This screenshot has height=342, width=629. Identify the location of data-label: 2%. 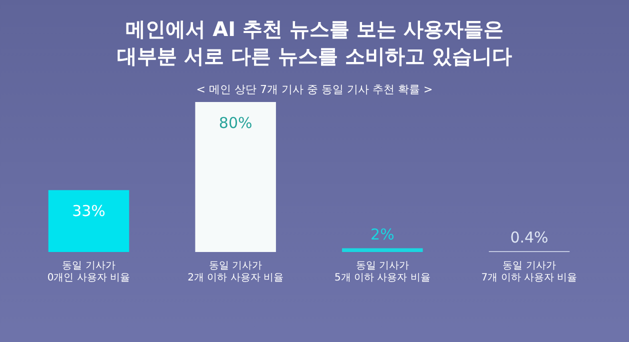
(382, 234).